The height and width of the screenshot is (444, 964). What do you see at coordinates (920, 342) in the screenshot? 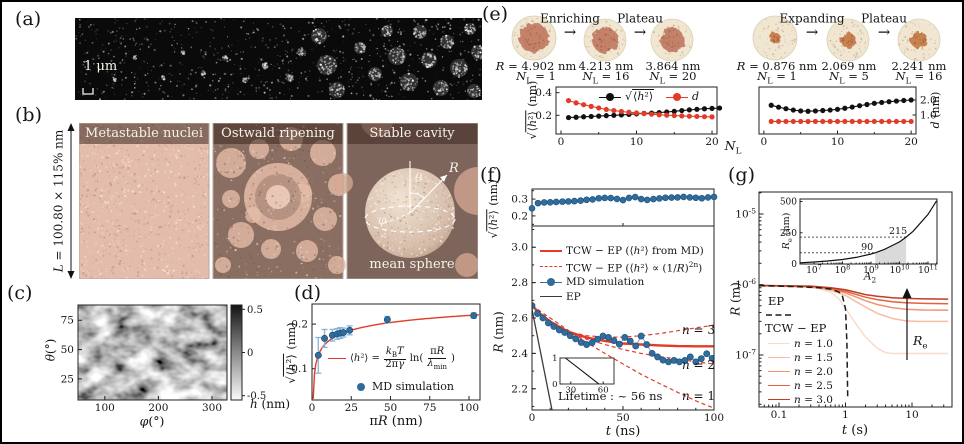
I see `re-arrow-label: Re` at bounding box center [920, 342].